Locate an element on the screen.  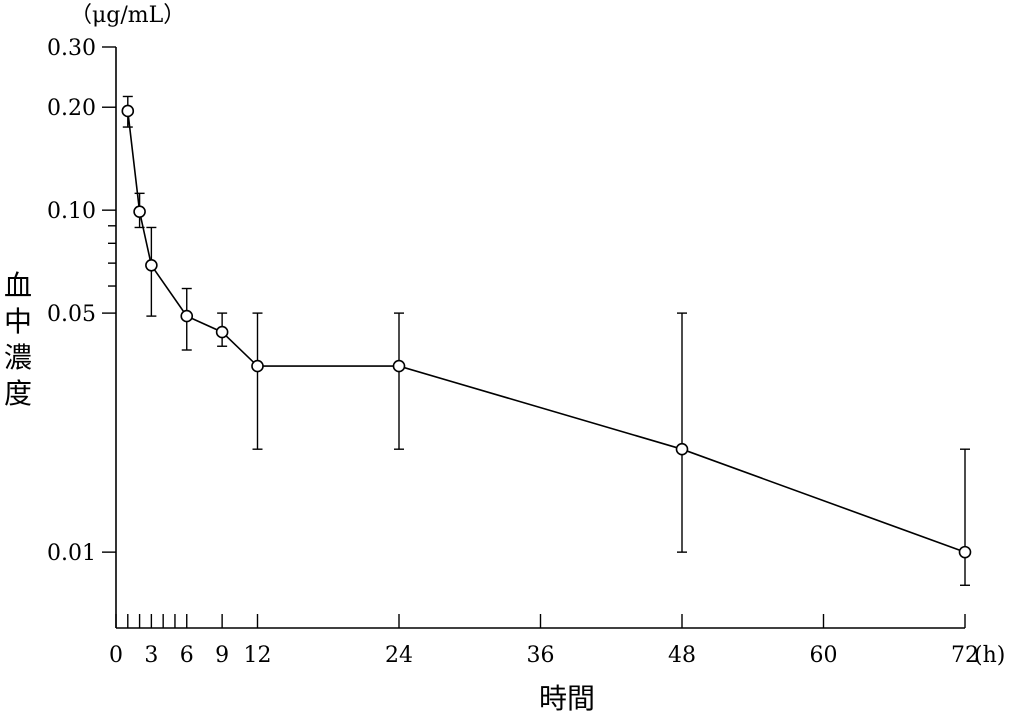
x-tick-label: 9 is located at coordinates (222, 655).